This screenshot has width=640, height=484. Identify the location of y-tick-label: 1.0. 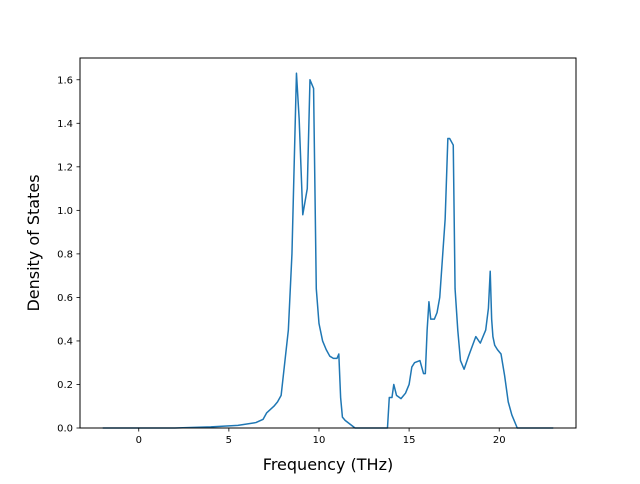
(65, 211).